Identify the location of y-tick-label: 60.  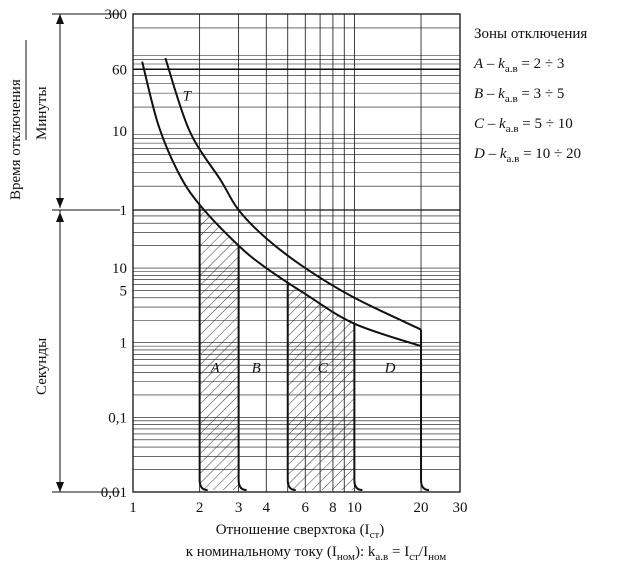
(119, 70).